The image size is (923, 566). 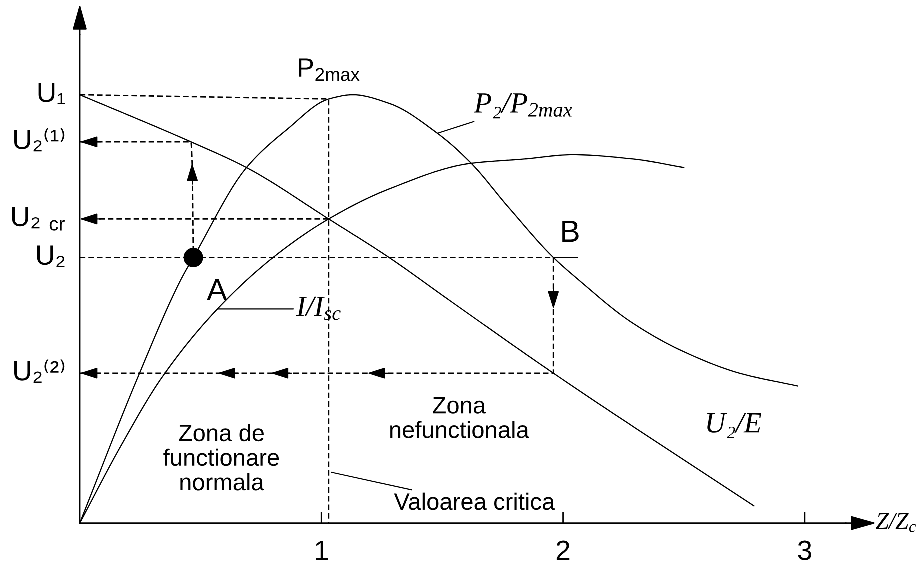 I want to click on annotation: U₂⁽¹⁾, so click(x=39, y=140).